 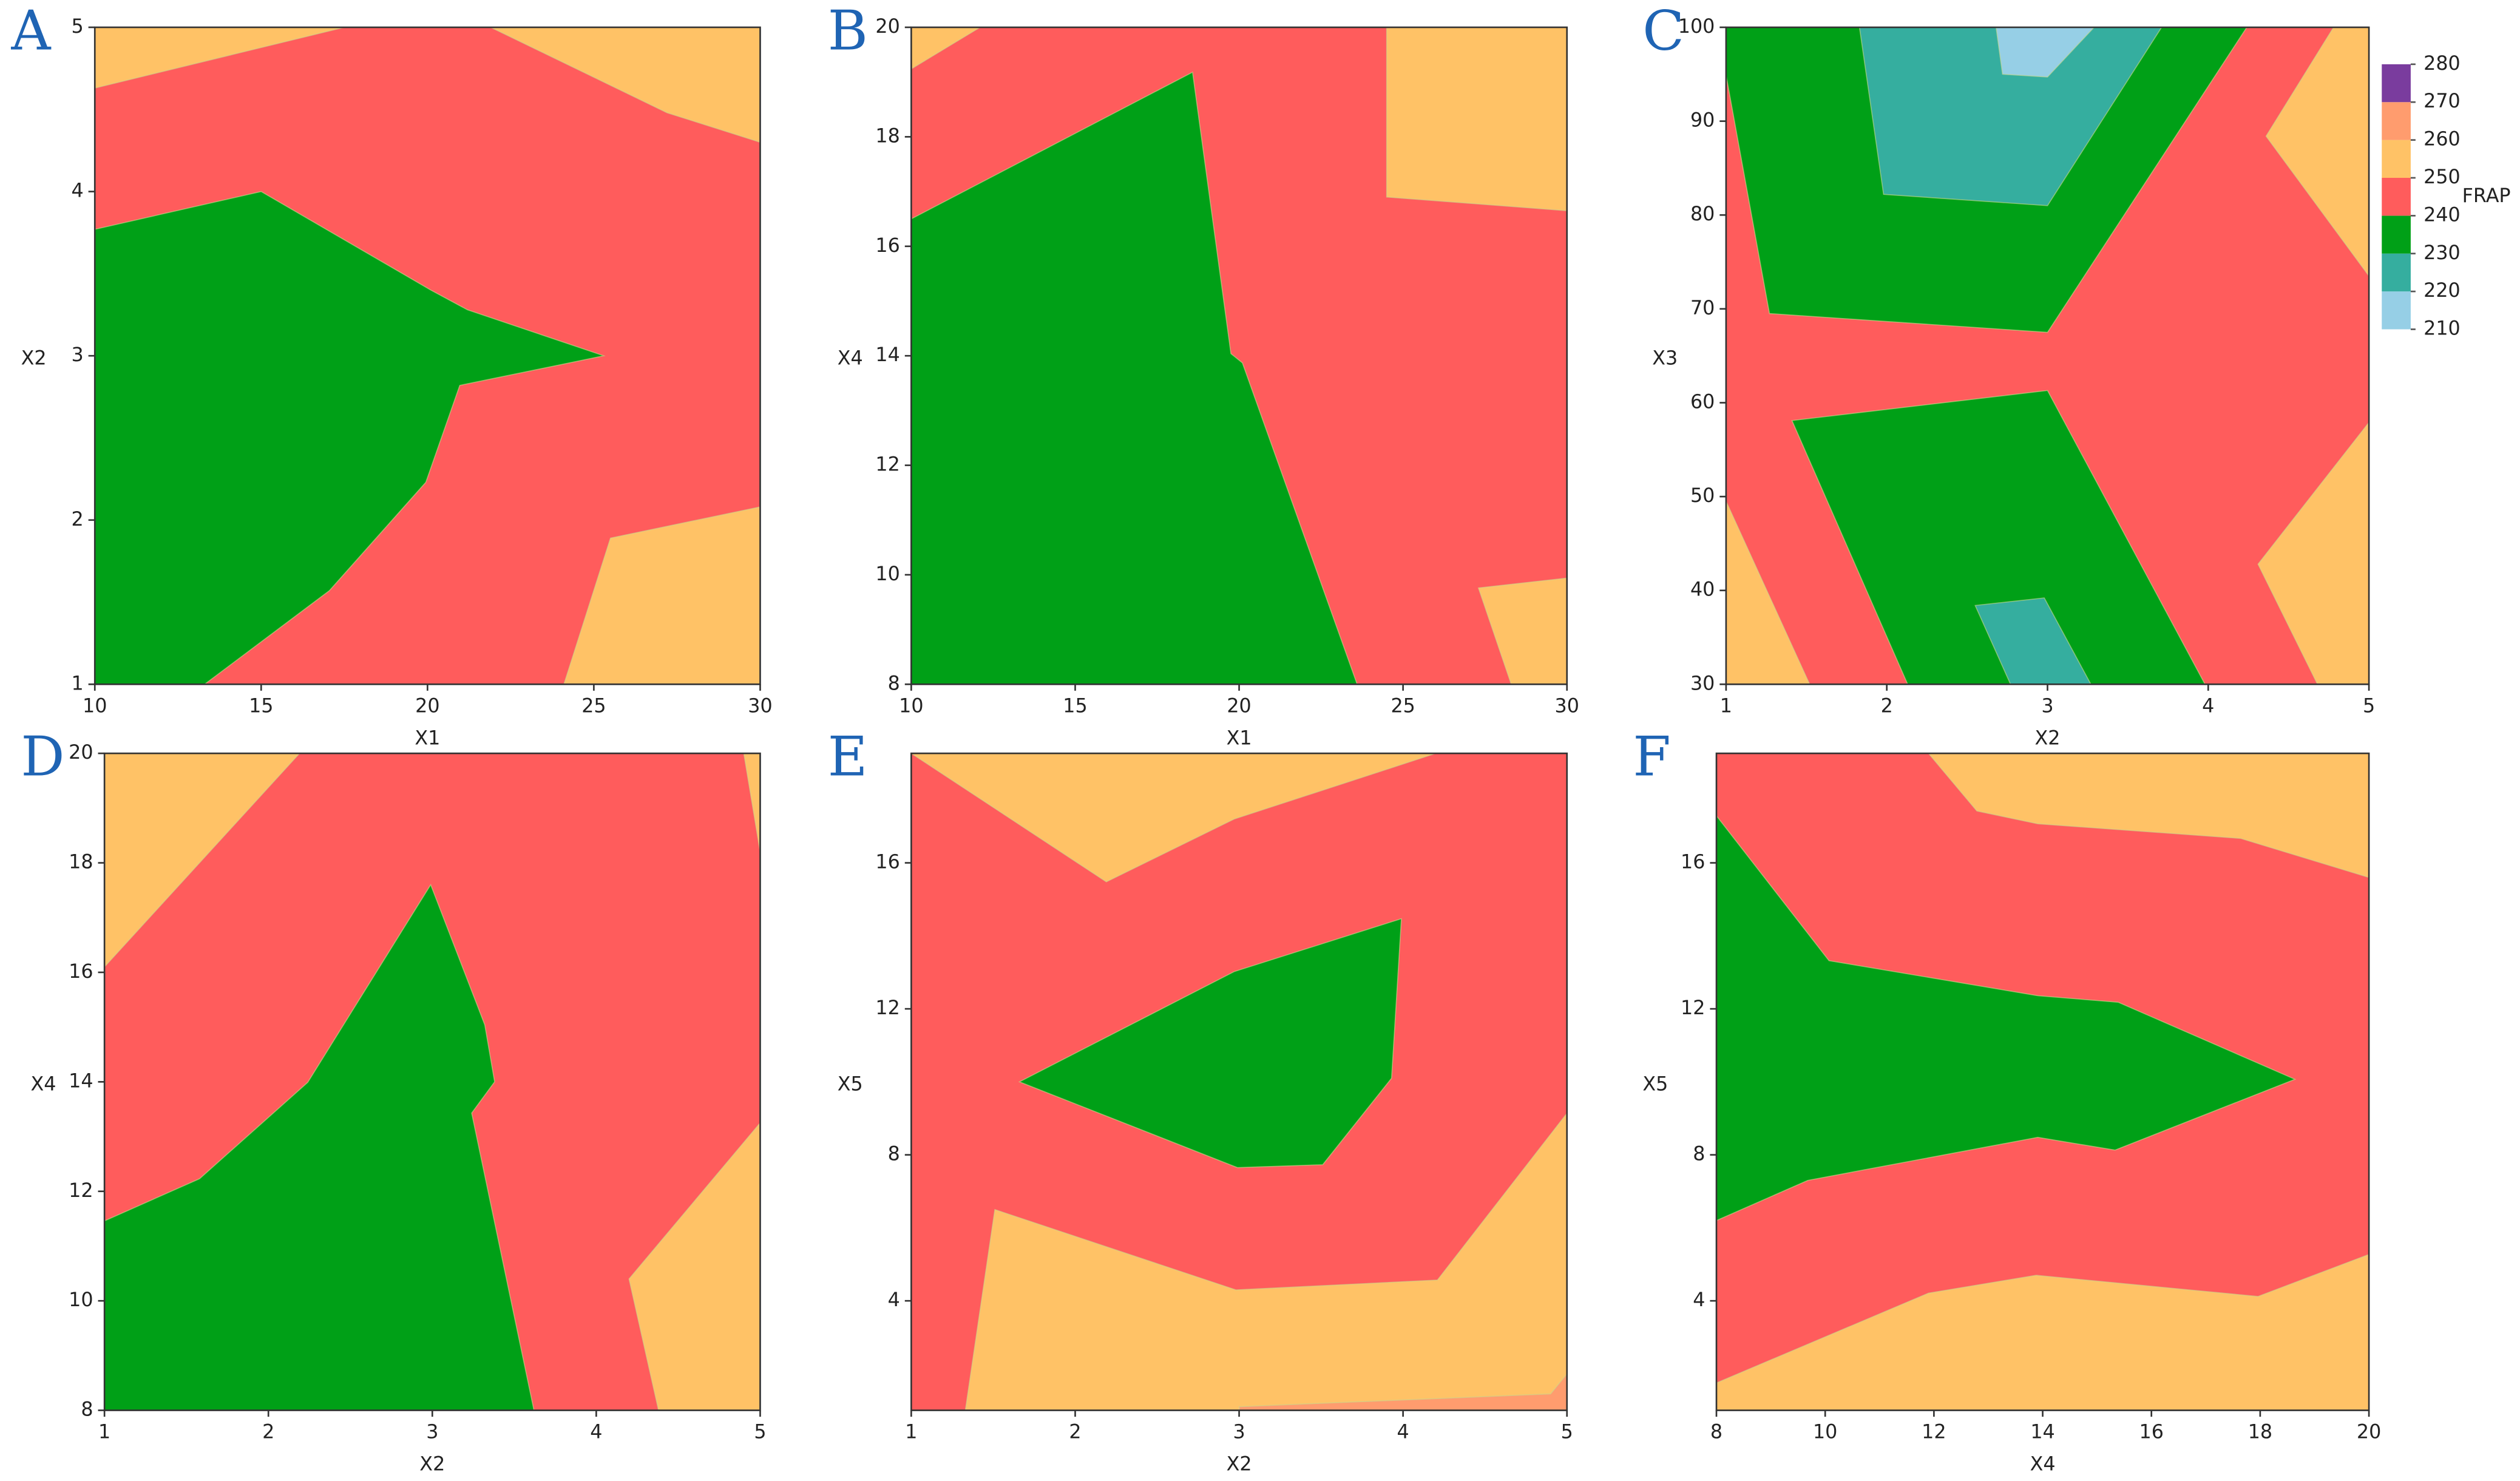 What do you see at coordinates (2442, 101) in the screenshot?
I see `colorbar-tick-label: 270` at bounding box center [2442, 101].